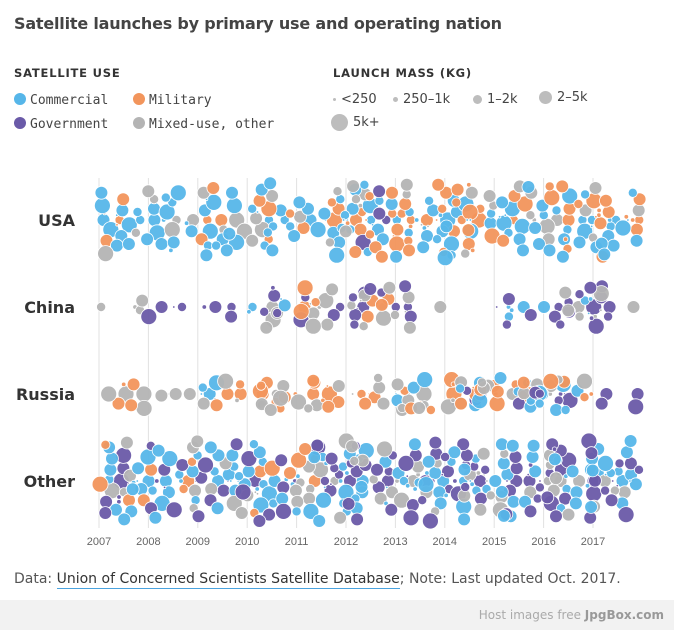  What do you see at coordinates (99, 542) in the screenshot?
I see `x-tick-label: 2007` at bounding box center [99, 542].